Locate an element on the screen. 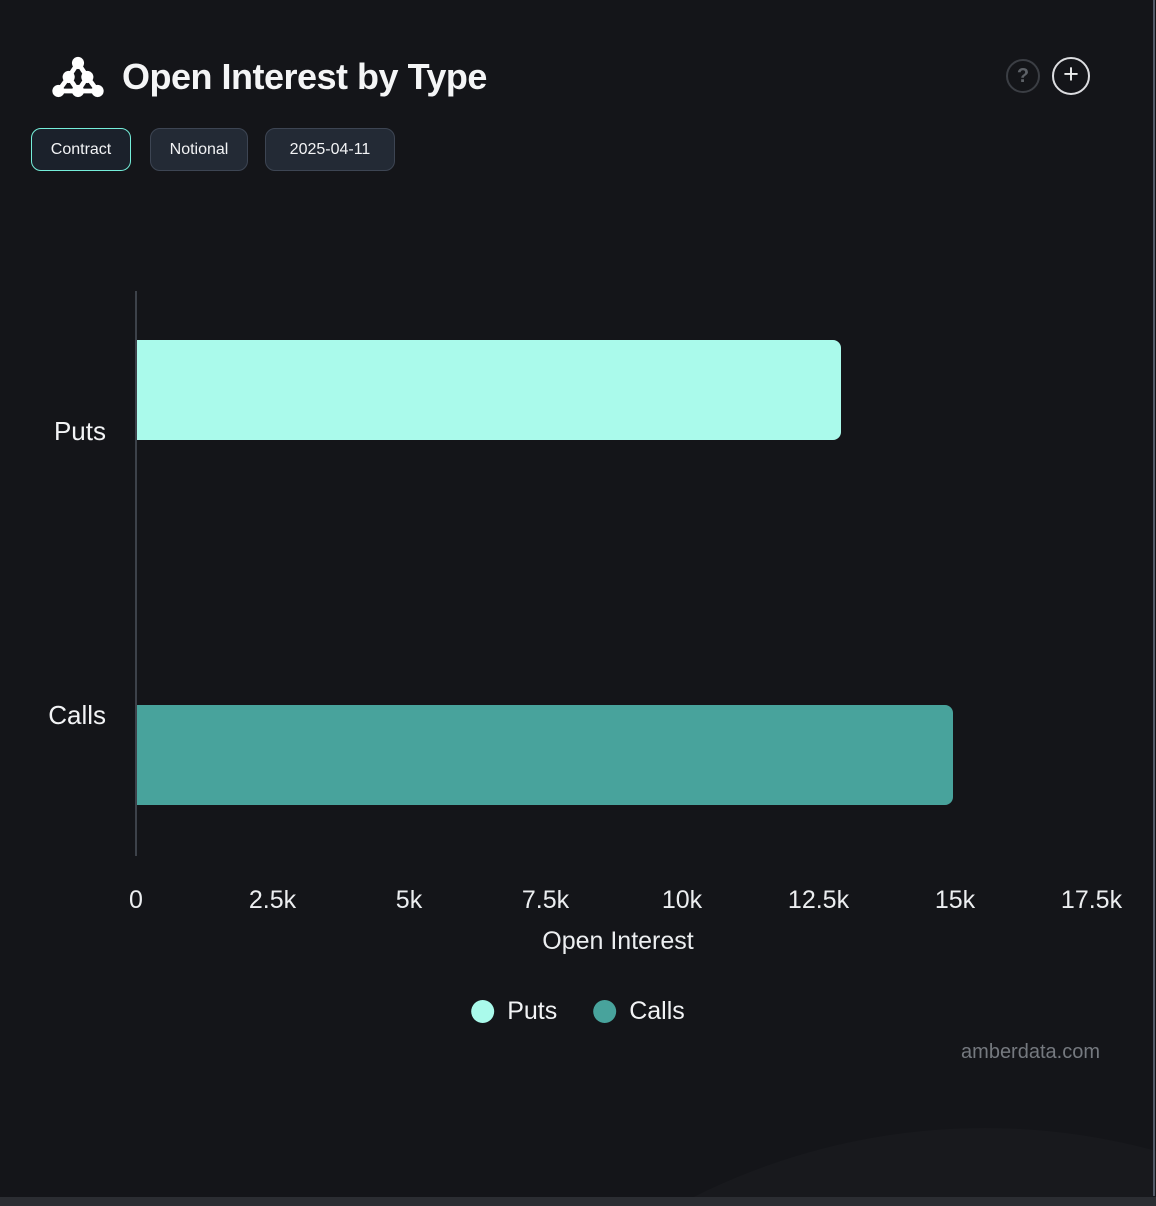 The height and width of the screenshot is (1206, 1156). widget-header: Open Interest by Type is located at coordinates (268, 77).